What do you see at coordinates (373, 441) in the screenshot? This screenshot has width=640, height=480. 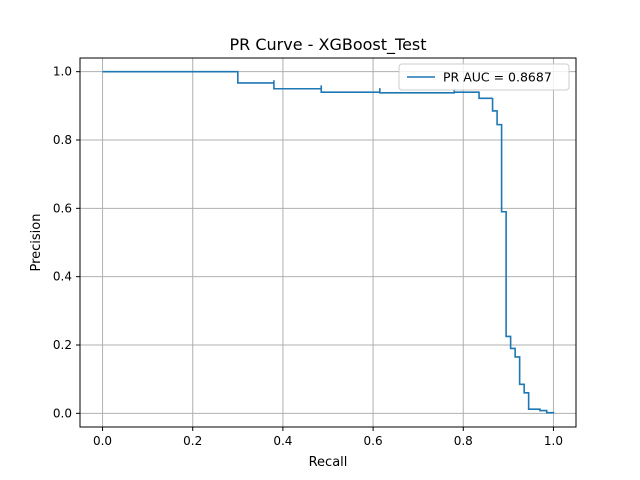 I see `x-tick-label: 0.6` at bounding box center [373, 441].